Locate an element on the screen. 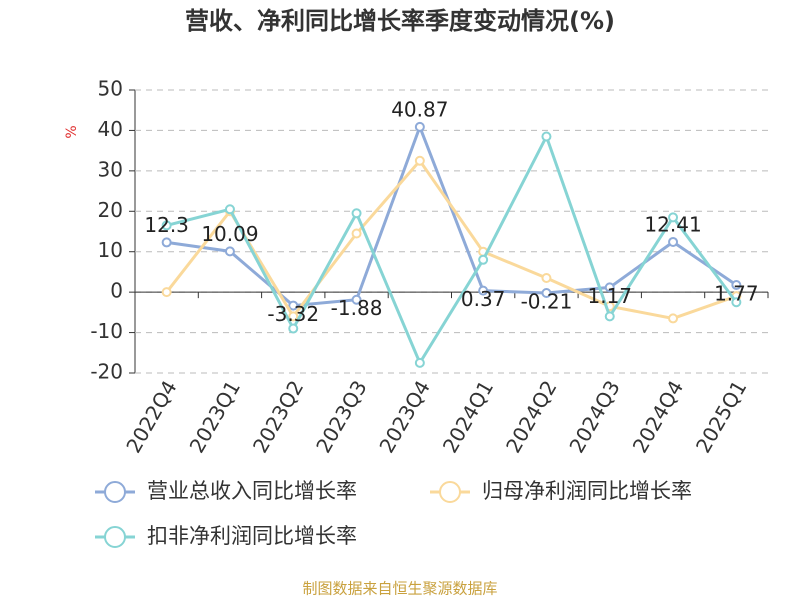  legend-label: 扣非净利润同比增长率 is located at coordinates (252, 536).